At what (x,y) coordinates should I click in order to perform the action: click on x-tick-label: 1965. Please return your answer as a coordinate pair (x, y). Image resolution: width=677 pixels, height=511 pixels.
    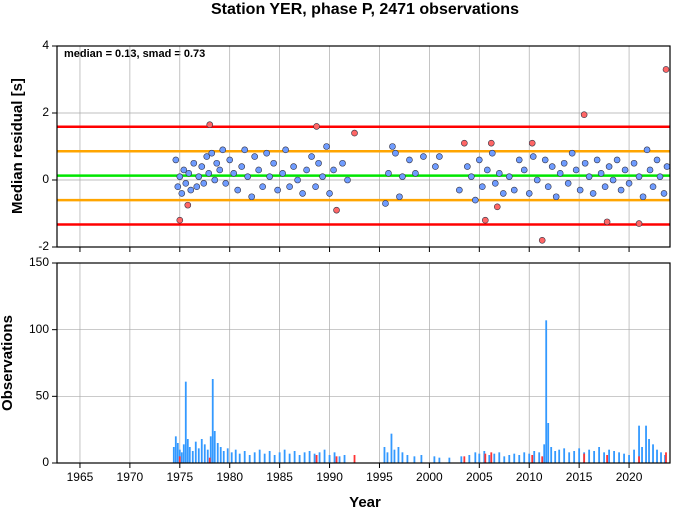
    Looking at the image, I should click on (80, 477).